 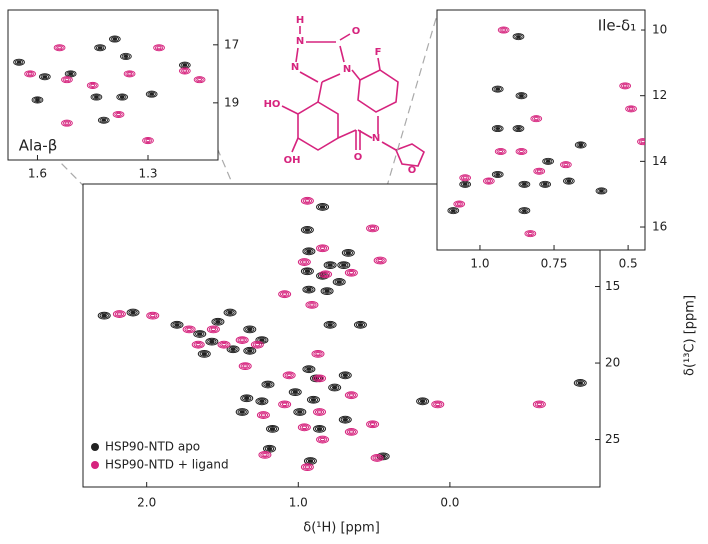 I want to click on legend-marker, so click(x=95, y=465).